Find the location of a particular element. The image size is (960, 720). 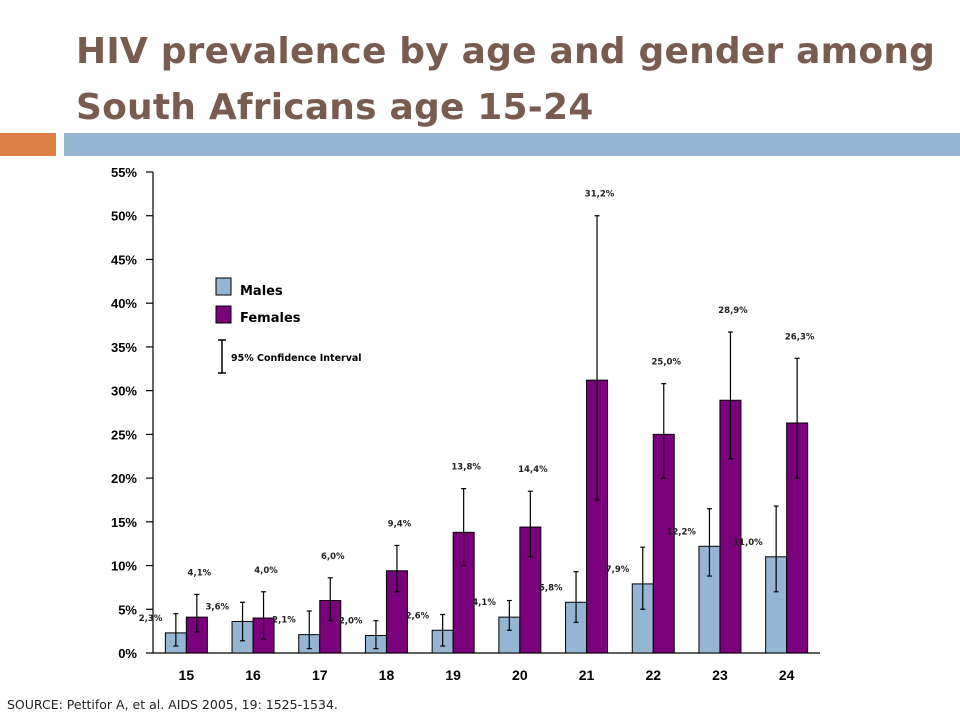

legend-swatch-females is located at coordinates (223, 314).